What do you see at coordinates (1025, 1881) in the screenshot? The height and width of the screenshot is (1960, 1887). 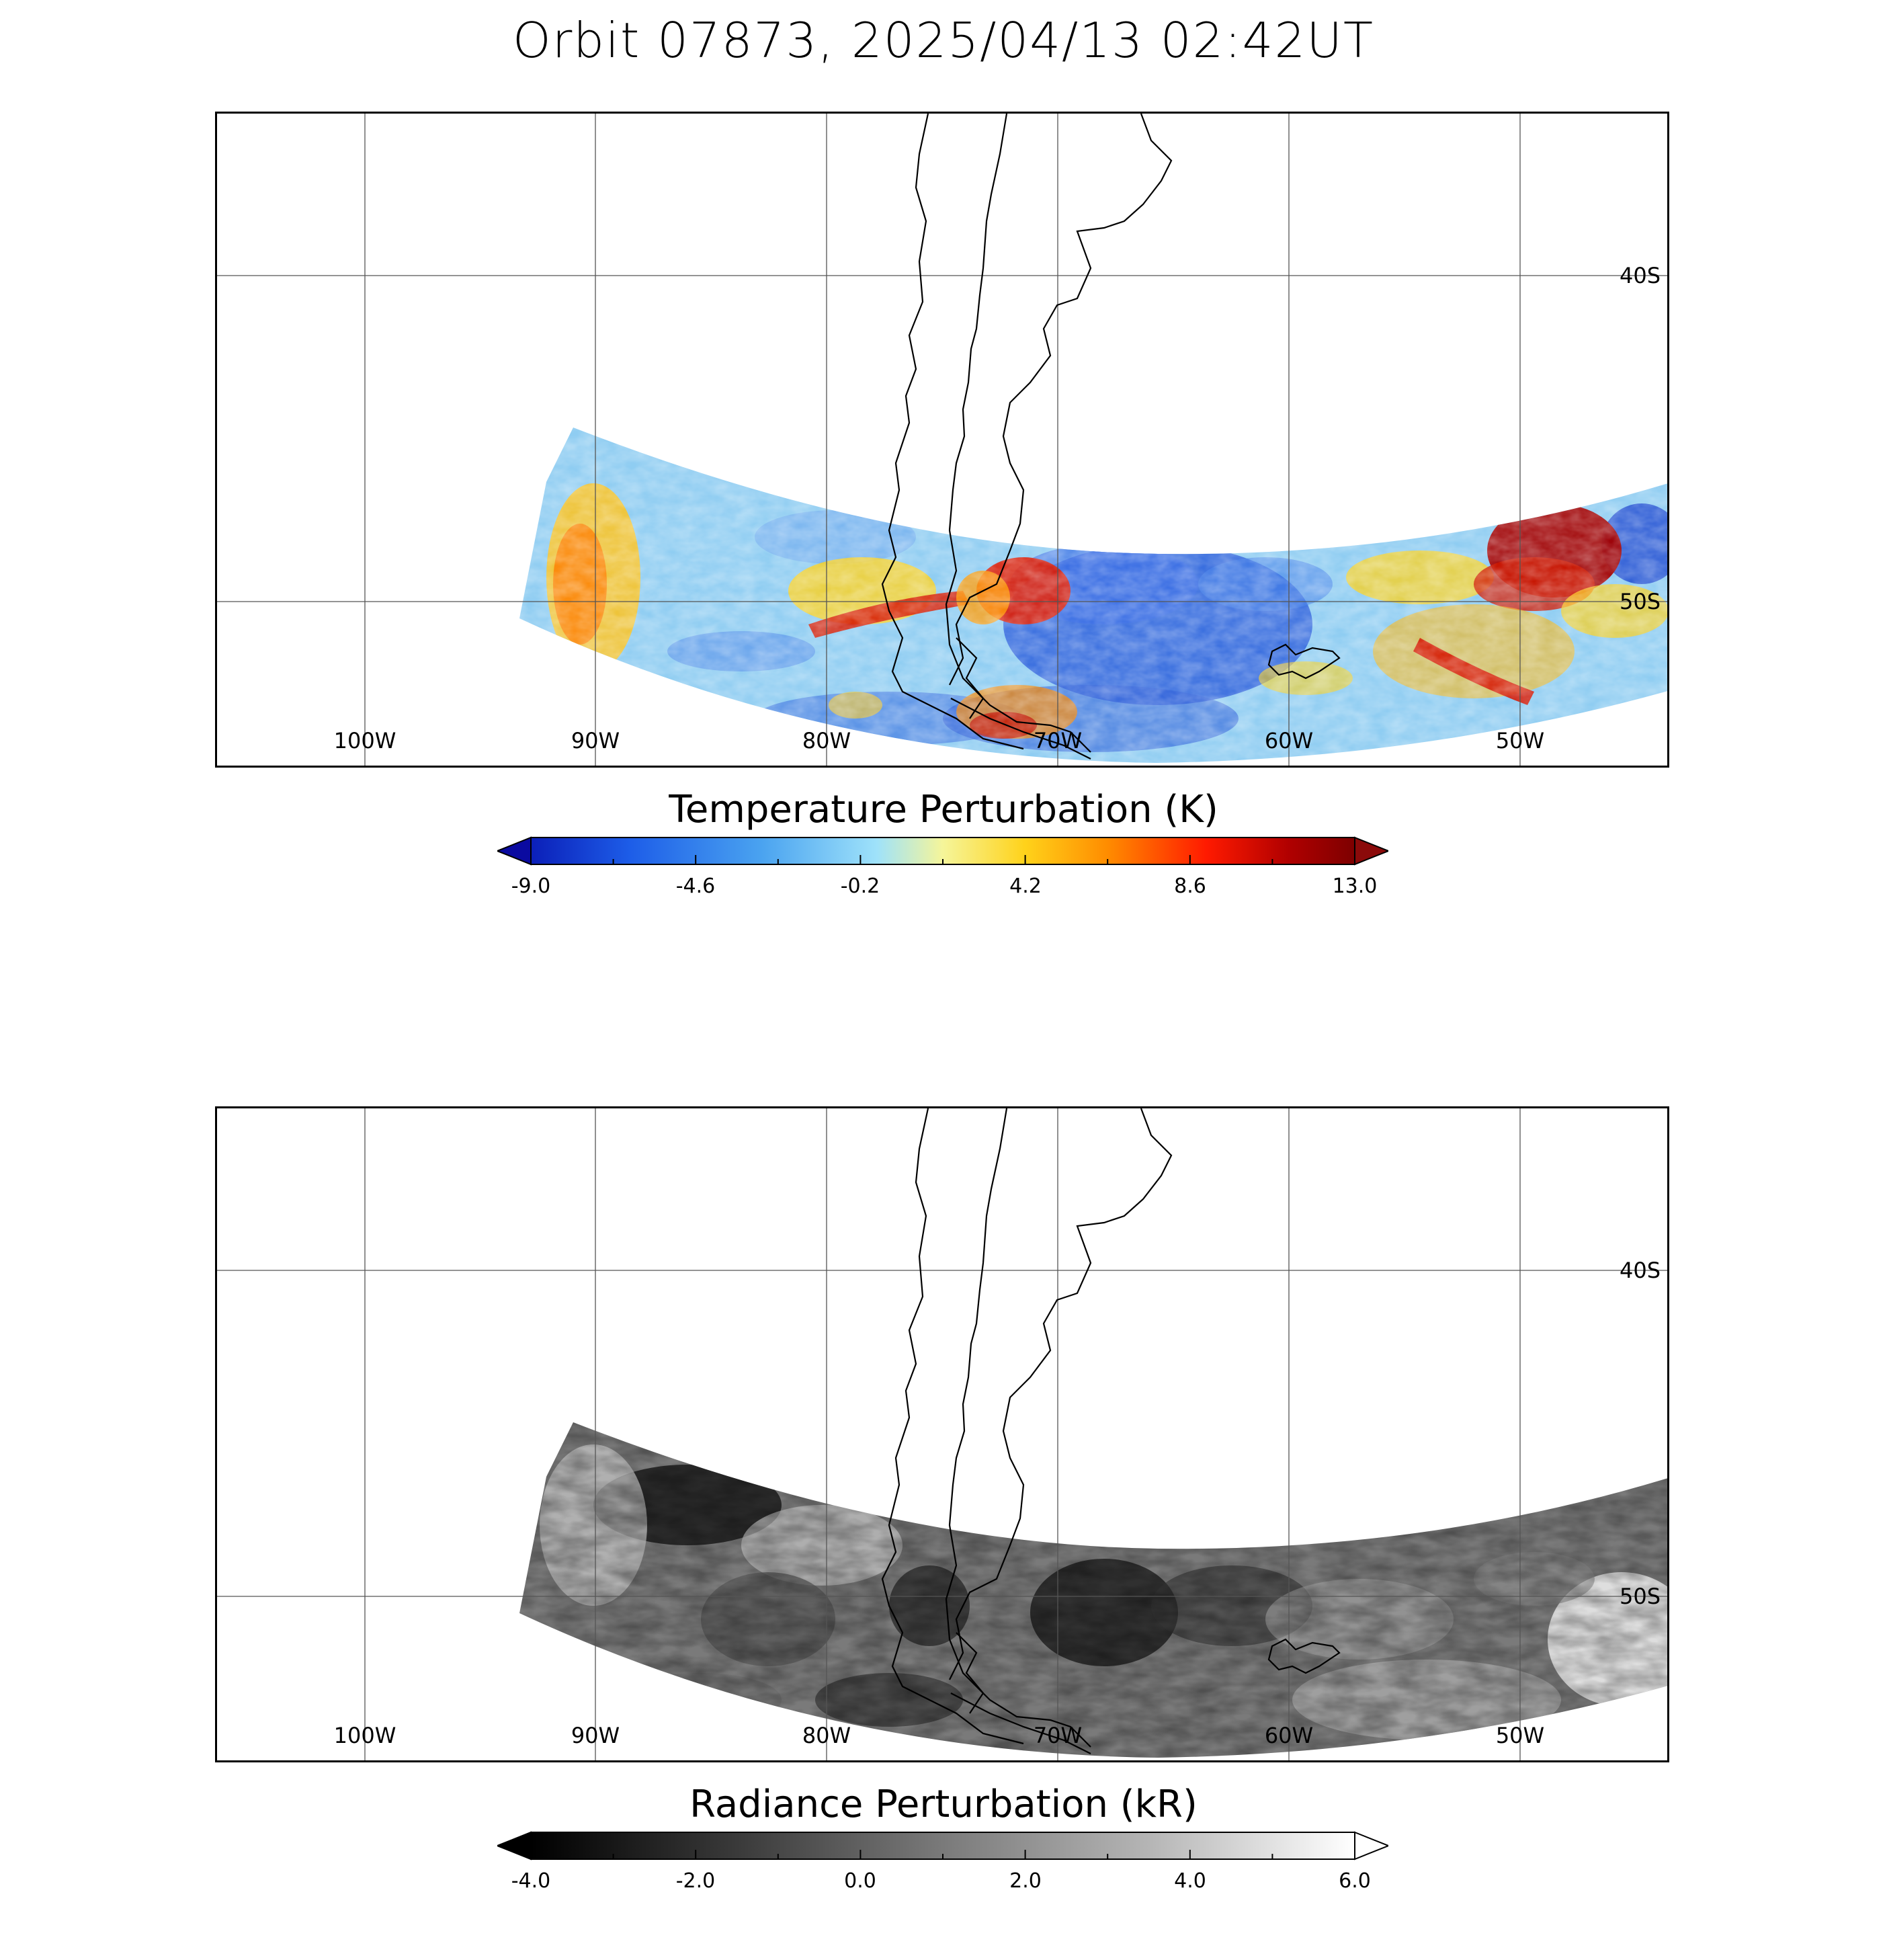 I see `cb2-tick-label-3: 2.0` at bounding box center [1025, 1881].